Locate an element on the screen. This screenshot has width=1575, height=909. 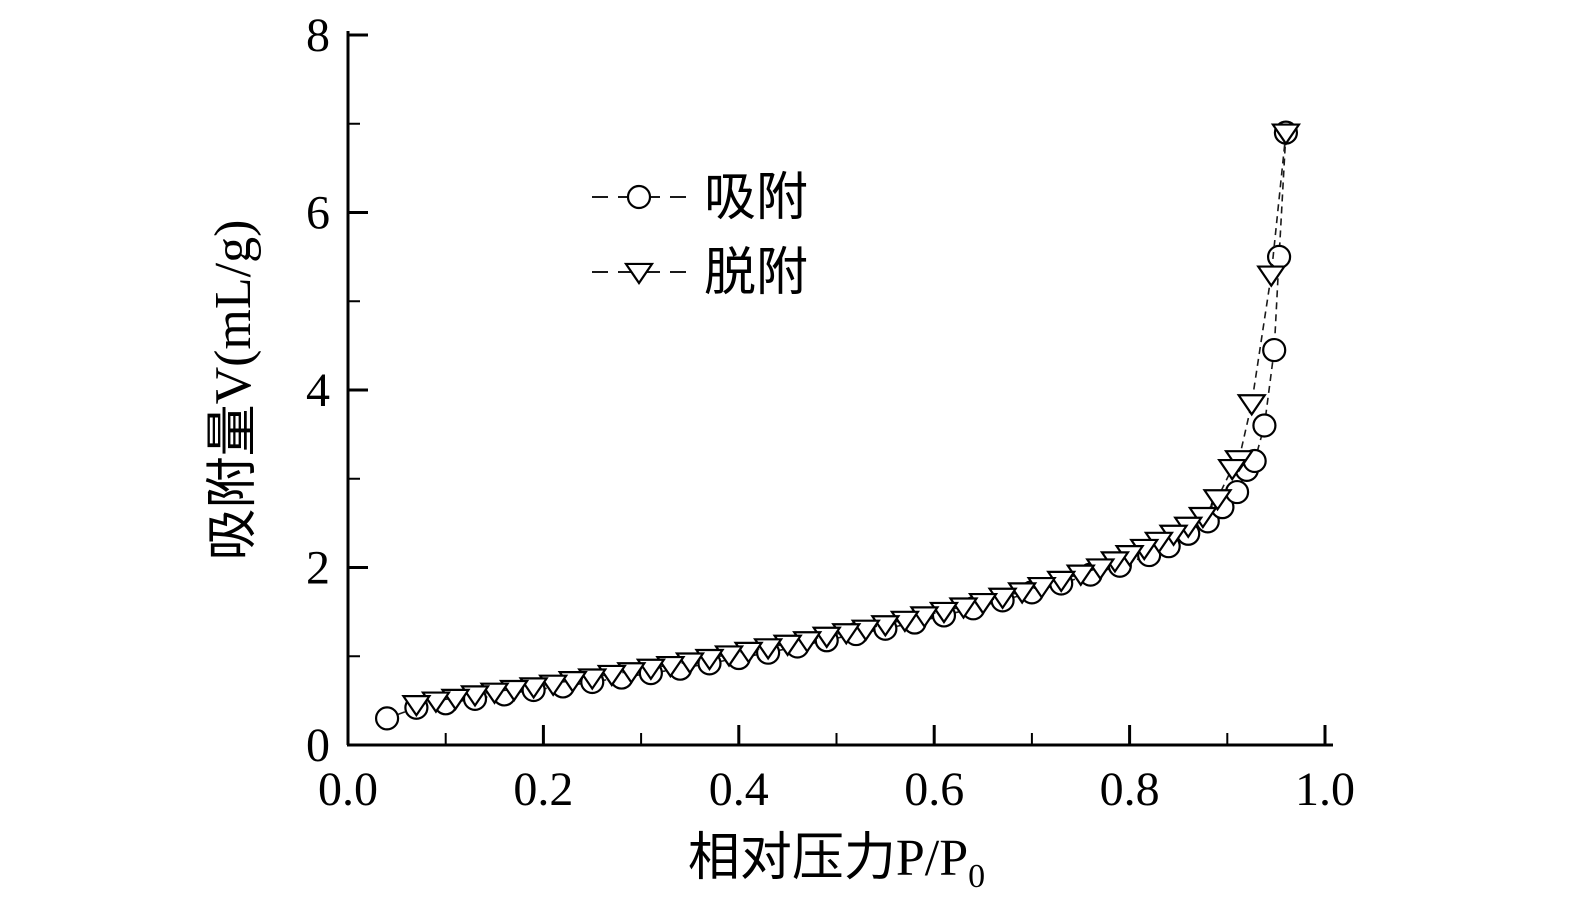
y-tick-label: 8 is located at coordinates (318, 35).